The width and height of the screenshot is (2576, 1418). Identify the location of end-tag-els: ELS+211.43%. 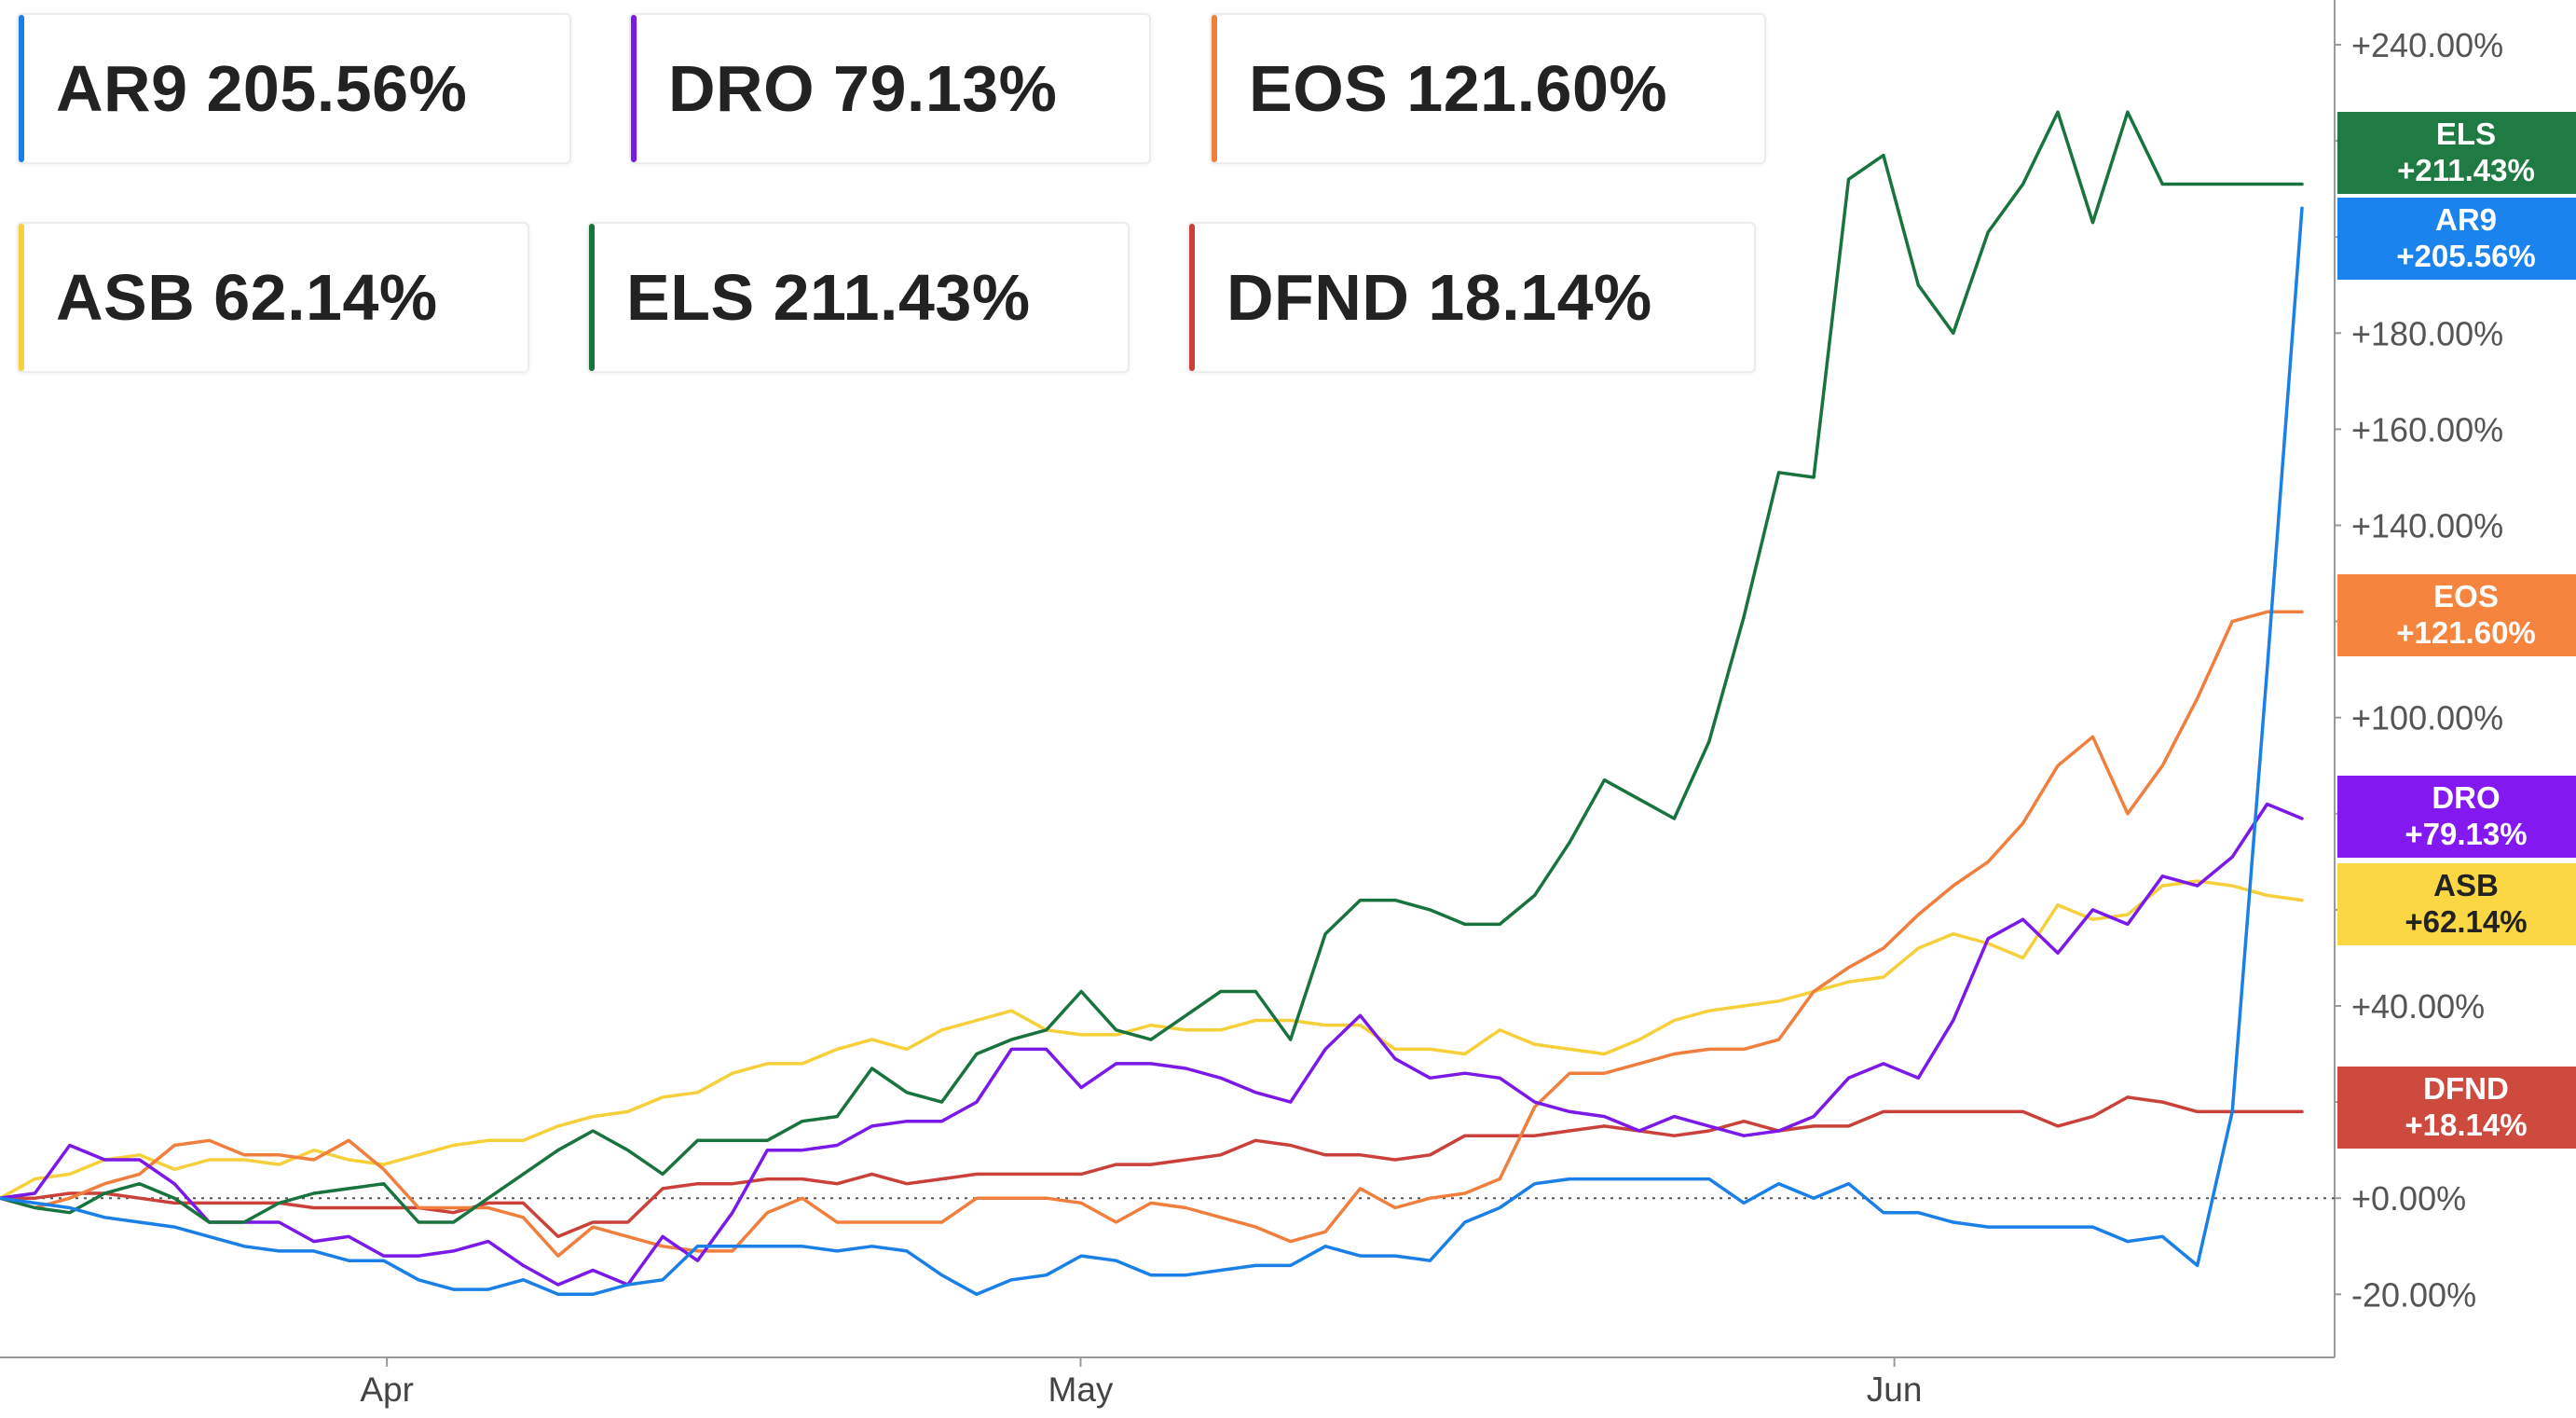
(2456, 153).